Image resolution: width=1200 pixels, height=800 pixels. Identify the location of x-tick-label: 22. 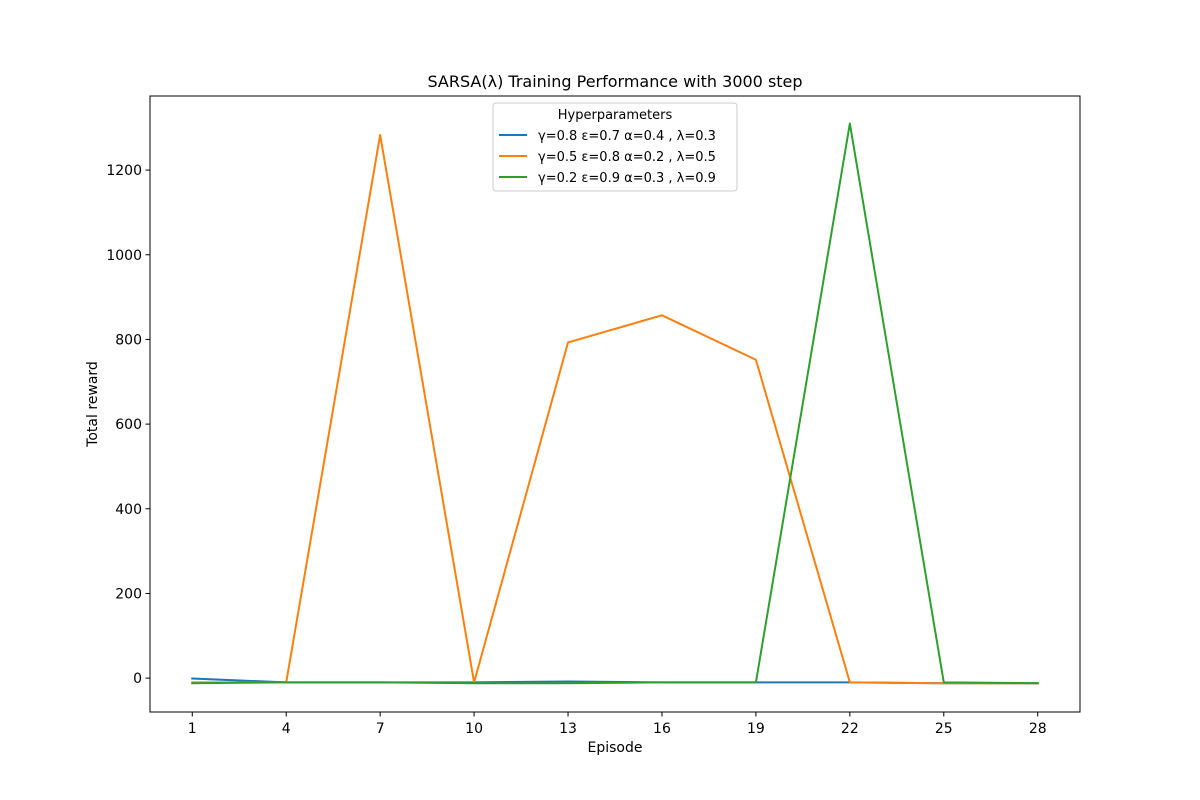
(850, 729).